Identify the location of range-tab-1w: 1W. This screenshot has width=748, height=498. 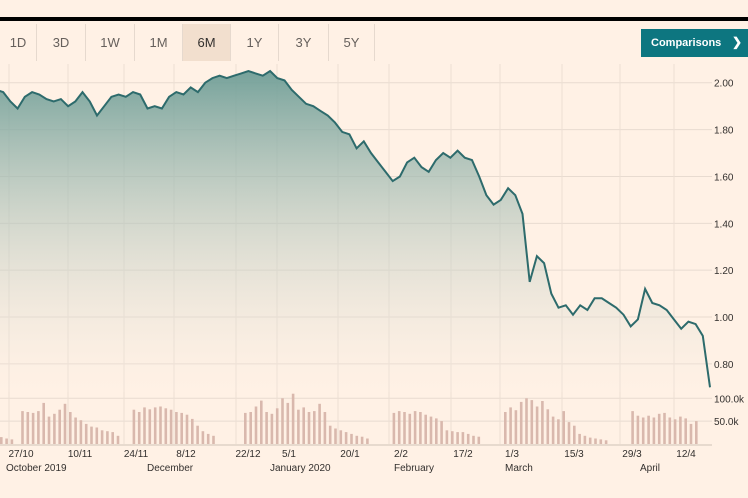
(110, 42).